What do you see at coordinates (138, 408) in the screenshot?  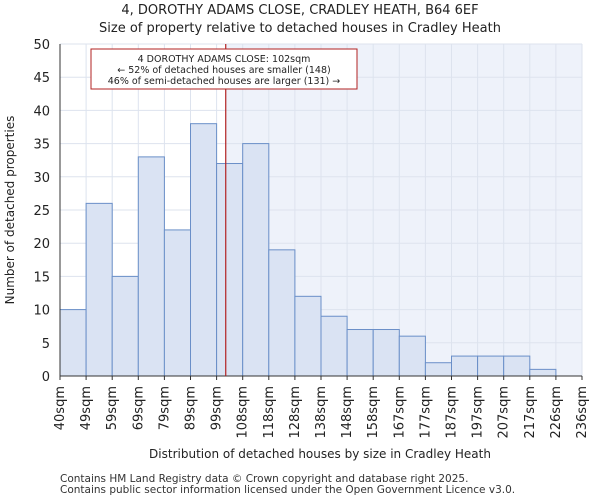 I see `x-tick-label: 69sqm` at bounding box center [138, 408].